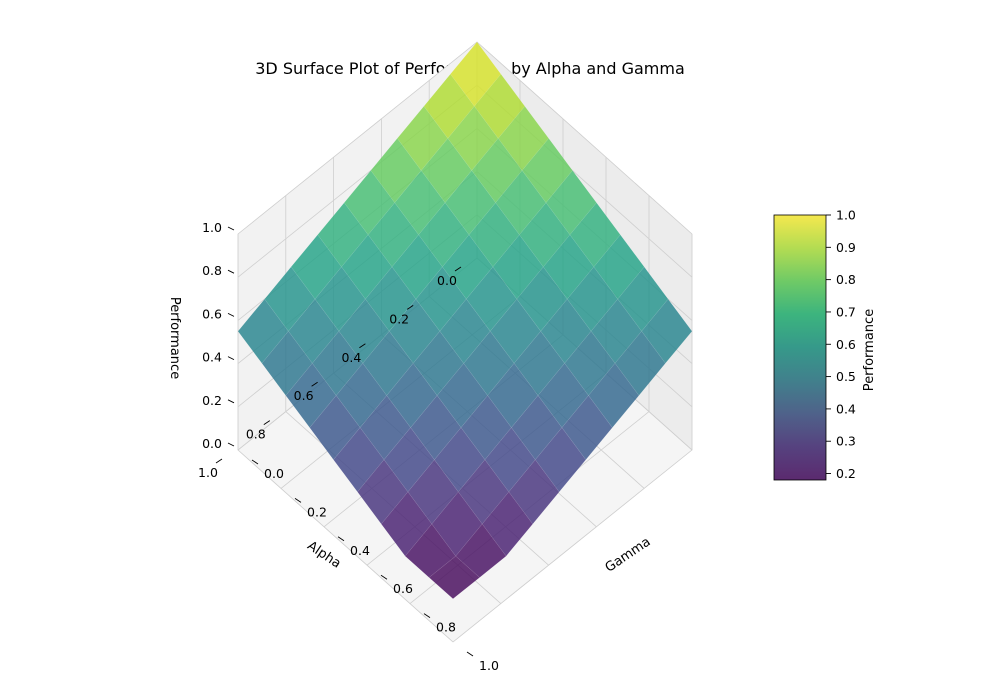  Describe the element at coordinates (360, 550) in the screenshot. I see `y-tick-label: 0.4` at that location.